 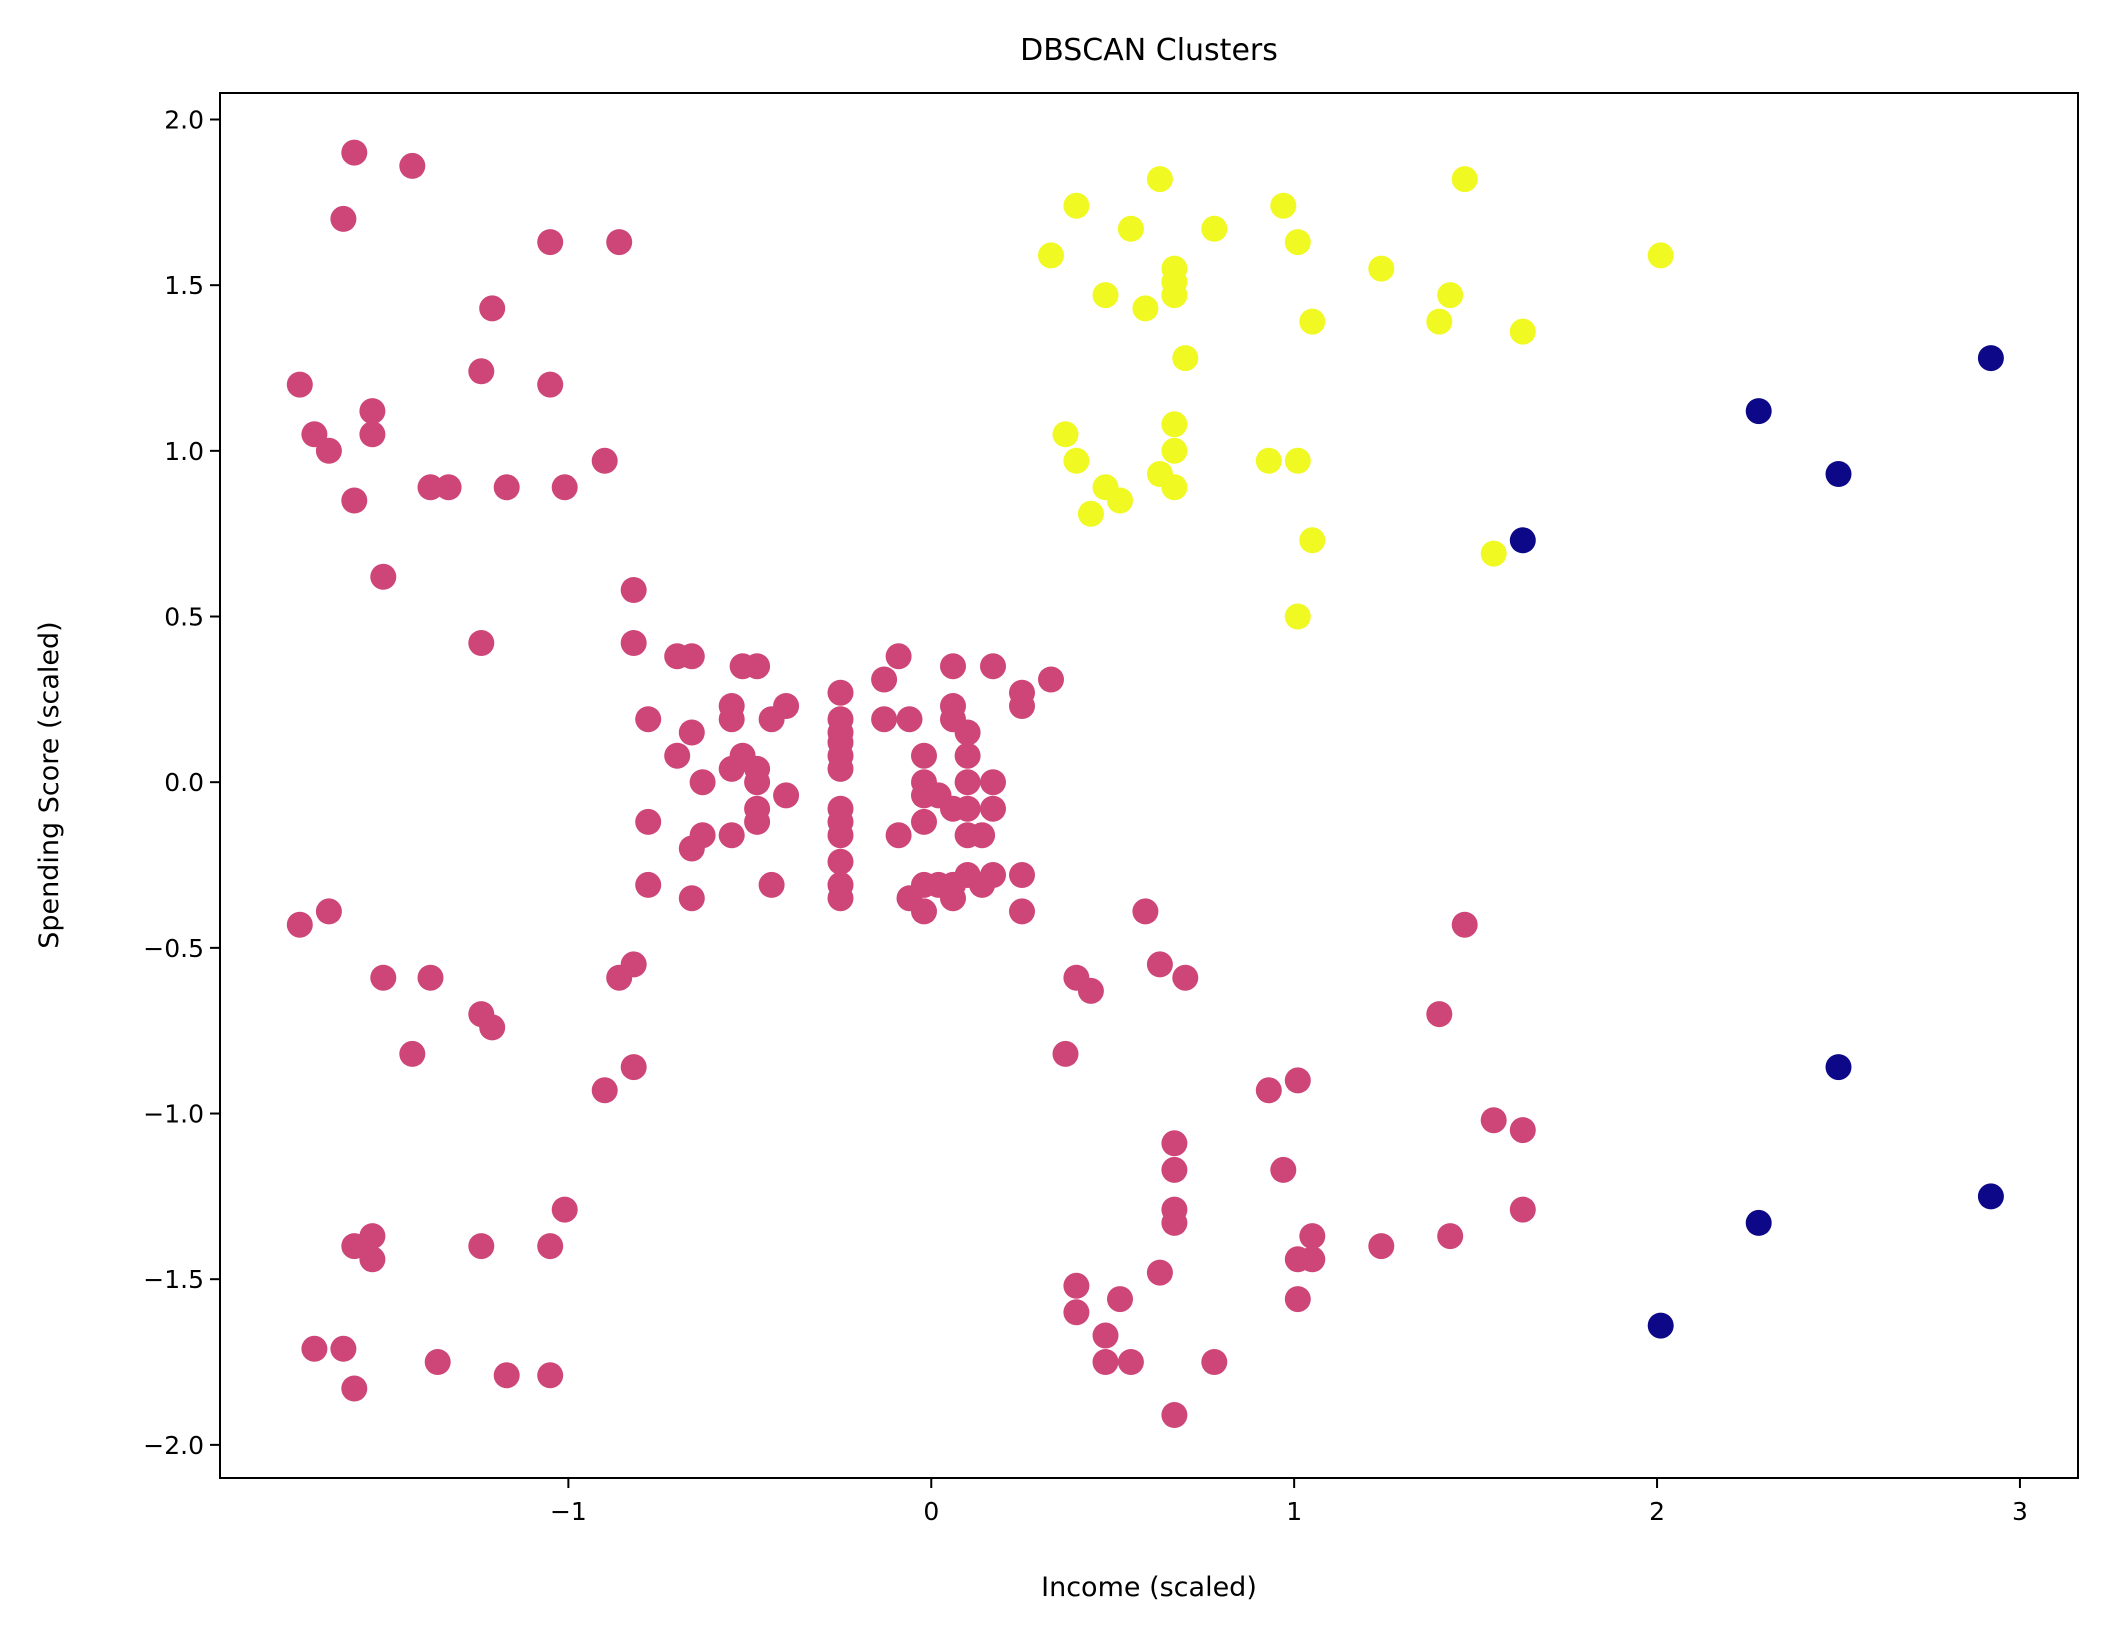 I want to click on y-tick-label: −1.5, so click(x=173, y=1279).